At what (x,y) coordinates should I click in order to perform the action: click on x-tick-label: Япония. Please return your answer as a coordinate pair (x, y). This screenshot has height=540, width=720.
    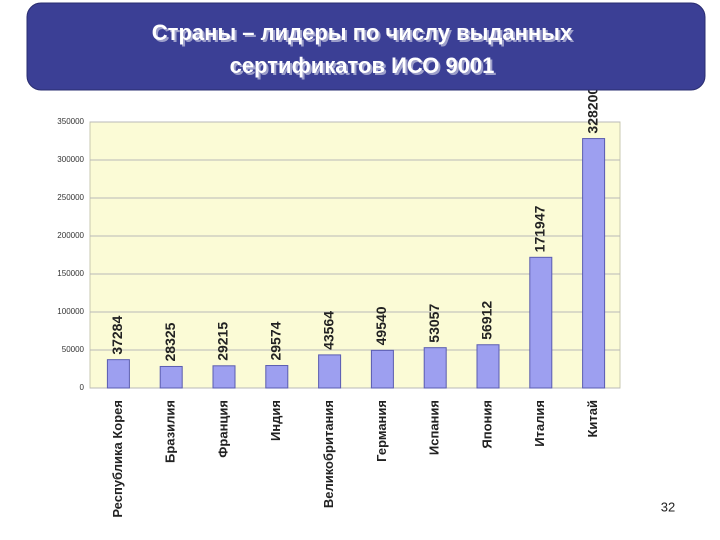
    Looking at the image, I should click on (486, 424).